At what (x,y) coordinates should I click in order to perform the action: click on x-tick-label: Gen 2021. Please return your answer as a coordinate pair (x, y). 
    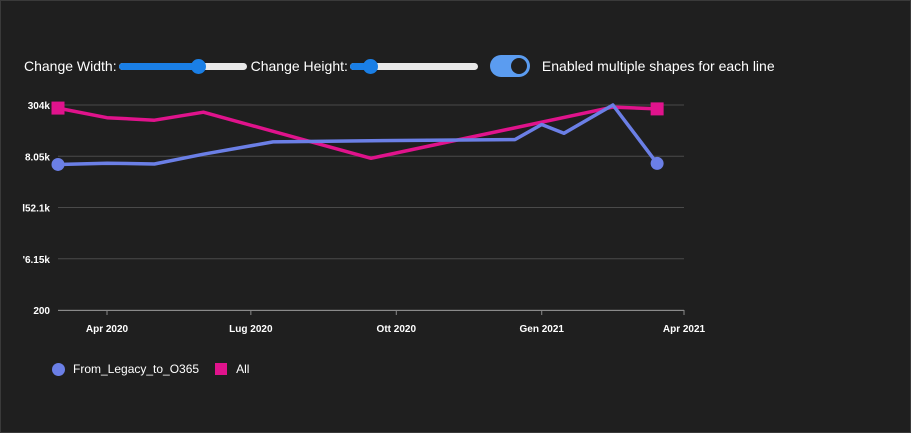
    Looking at the image, I should click on (541, 329).